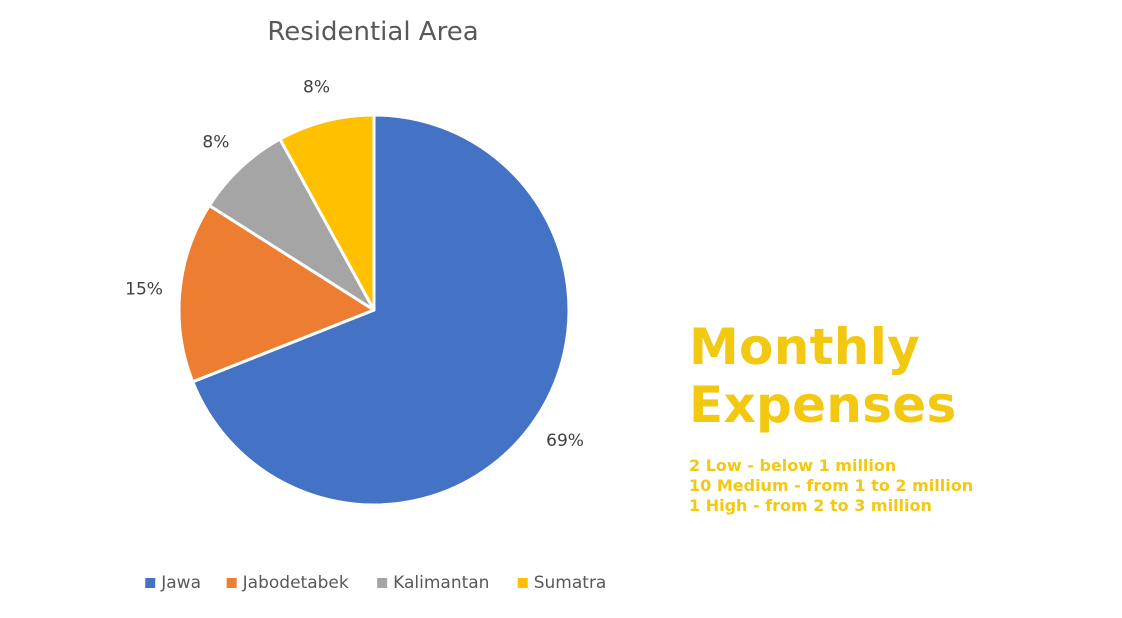  What do you see at coordinates (522, 583) in the screenshot?
I see `legend-swatch-sumatra` at bounding box center [522, 583].